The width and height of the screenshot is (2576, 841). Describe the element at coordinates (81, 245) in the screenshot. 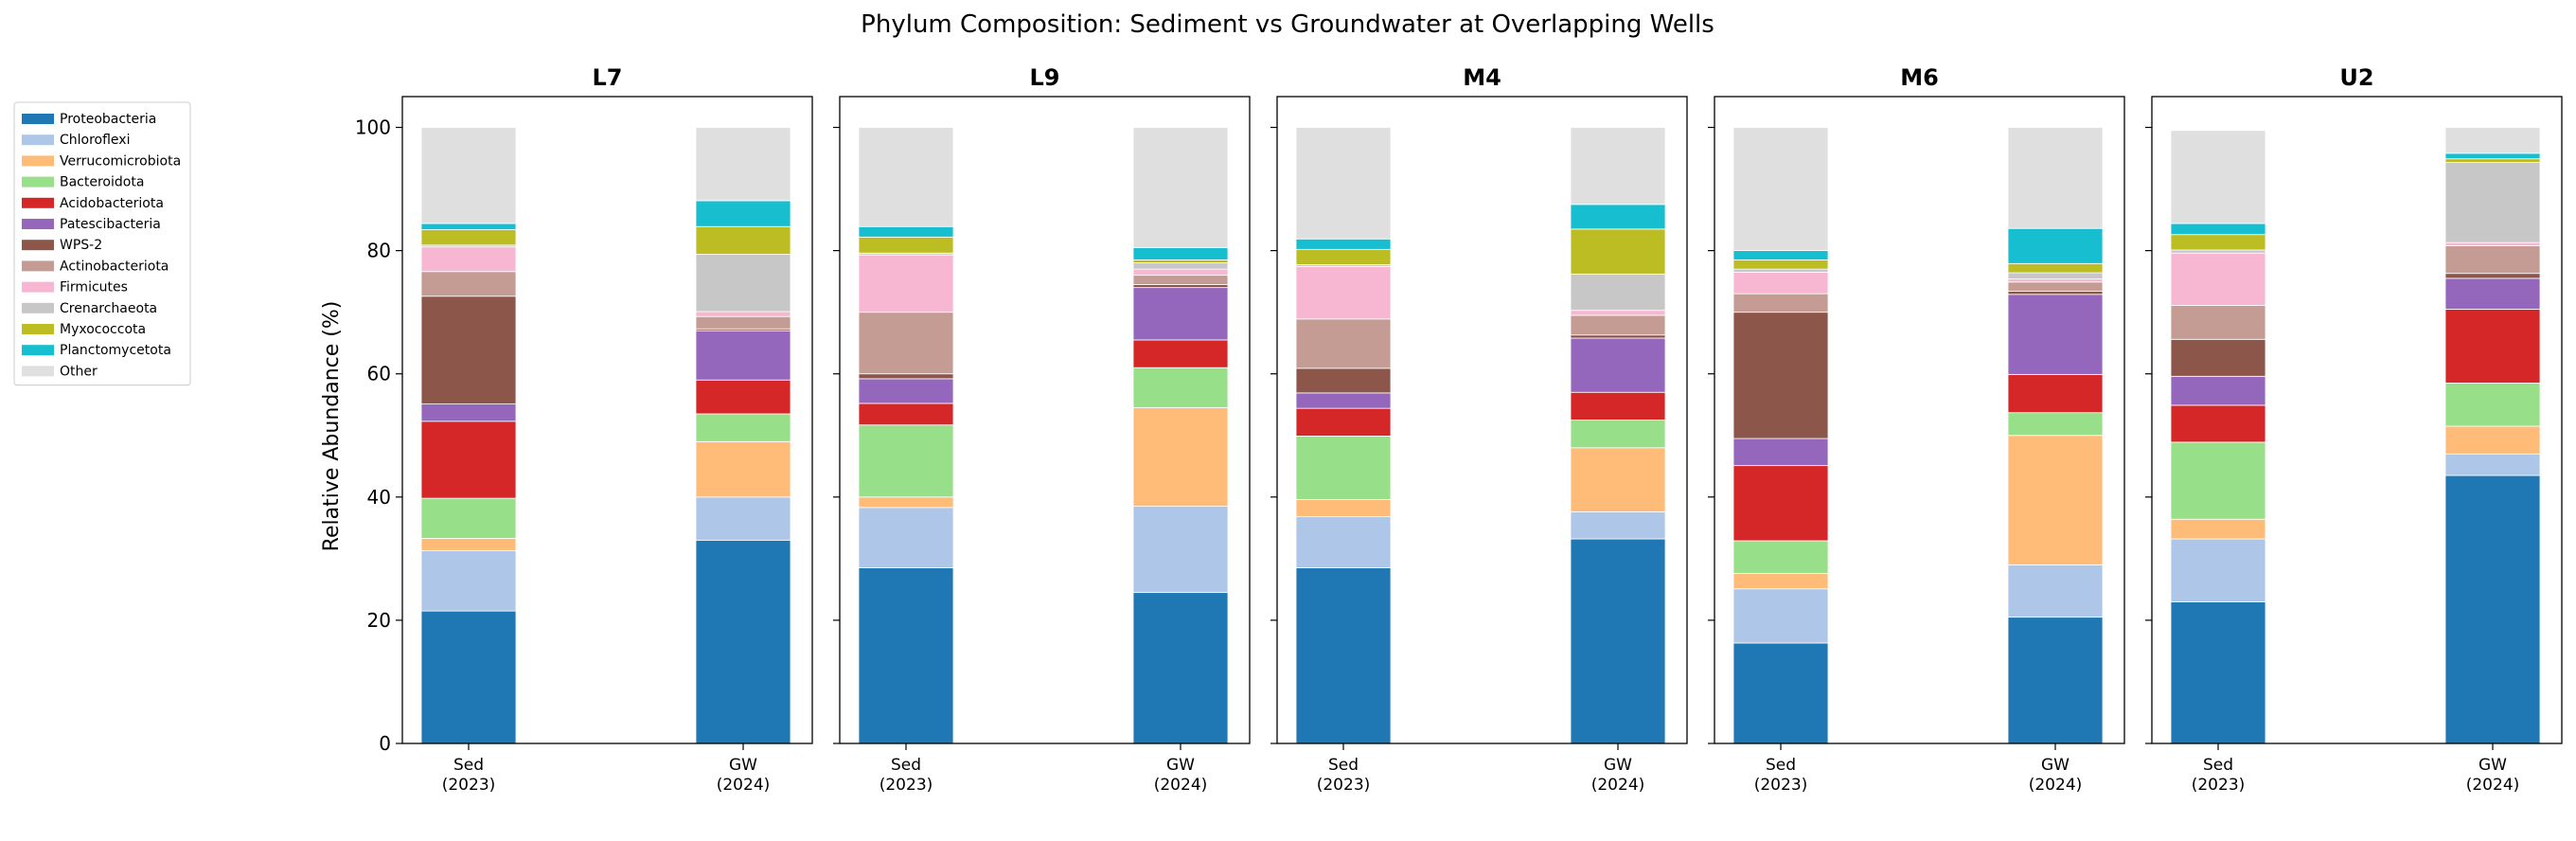

I see `legend-label: WPS-2` at that location.